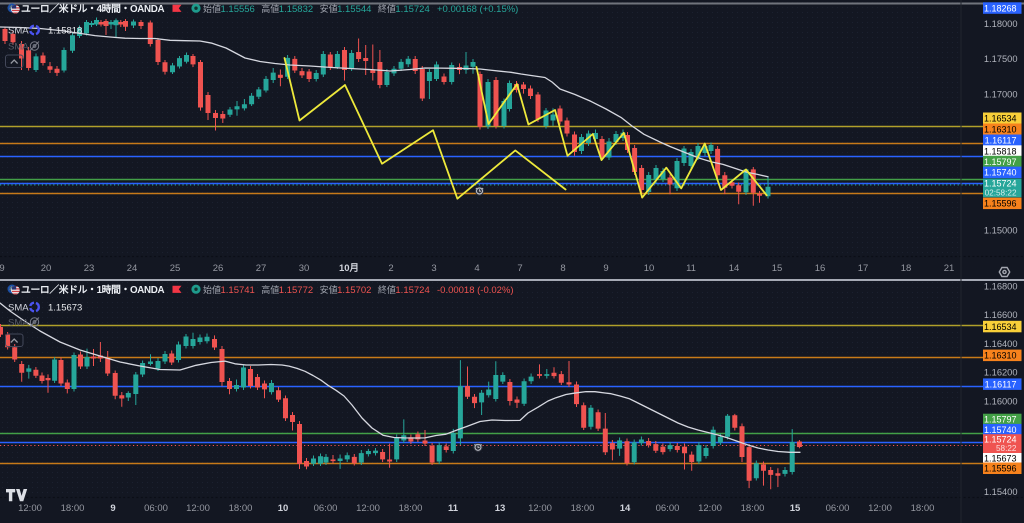 This screenshot has height=523, width=1024. I want to click on svg-text: 1.15400, so click(1001, 492).